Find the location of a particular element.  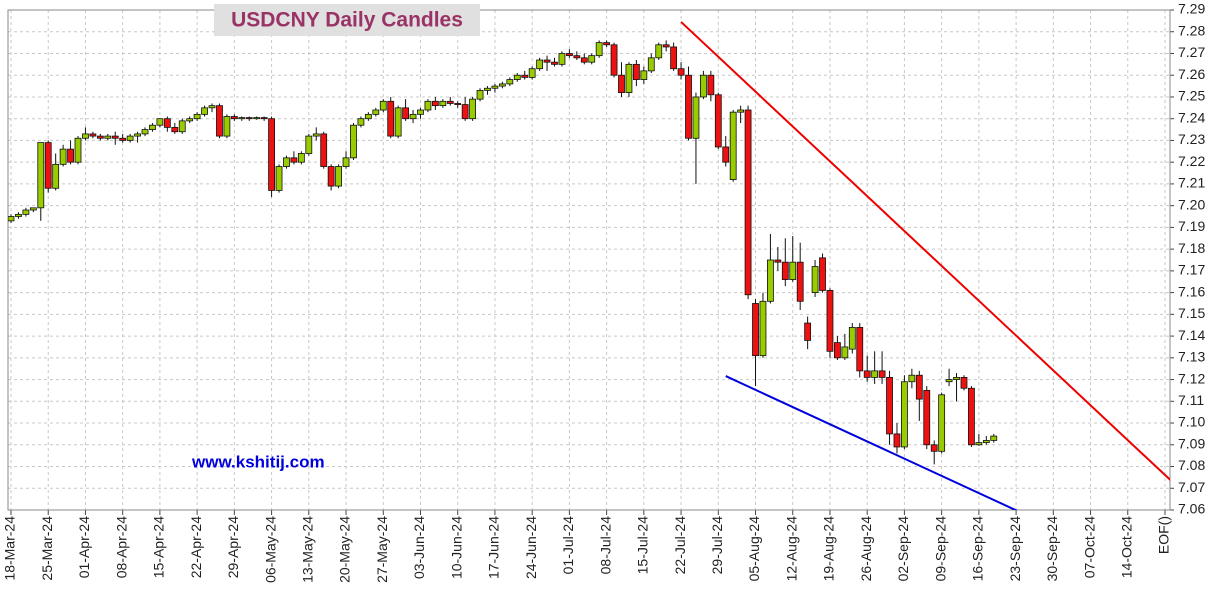

x-tick-label: 26-Aug-24 is located at coordinates (866, 549).